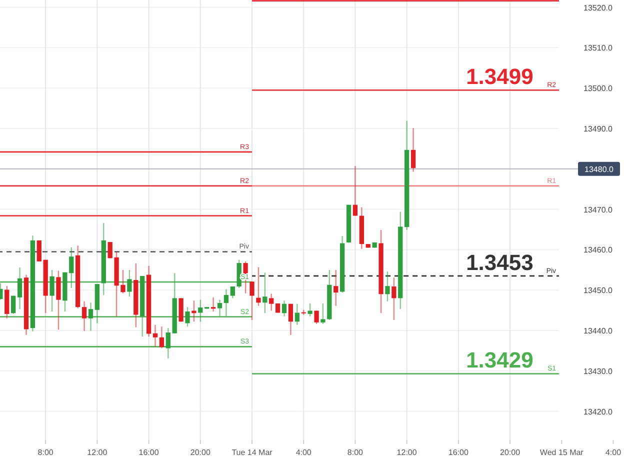 The width and height of the screenshot is (624, 461). What do you see at coordinates (599, 89) in the screenshot?
I see `y-tick-label: 13500.0` at bounding box center [599, 89].